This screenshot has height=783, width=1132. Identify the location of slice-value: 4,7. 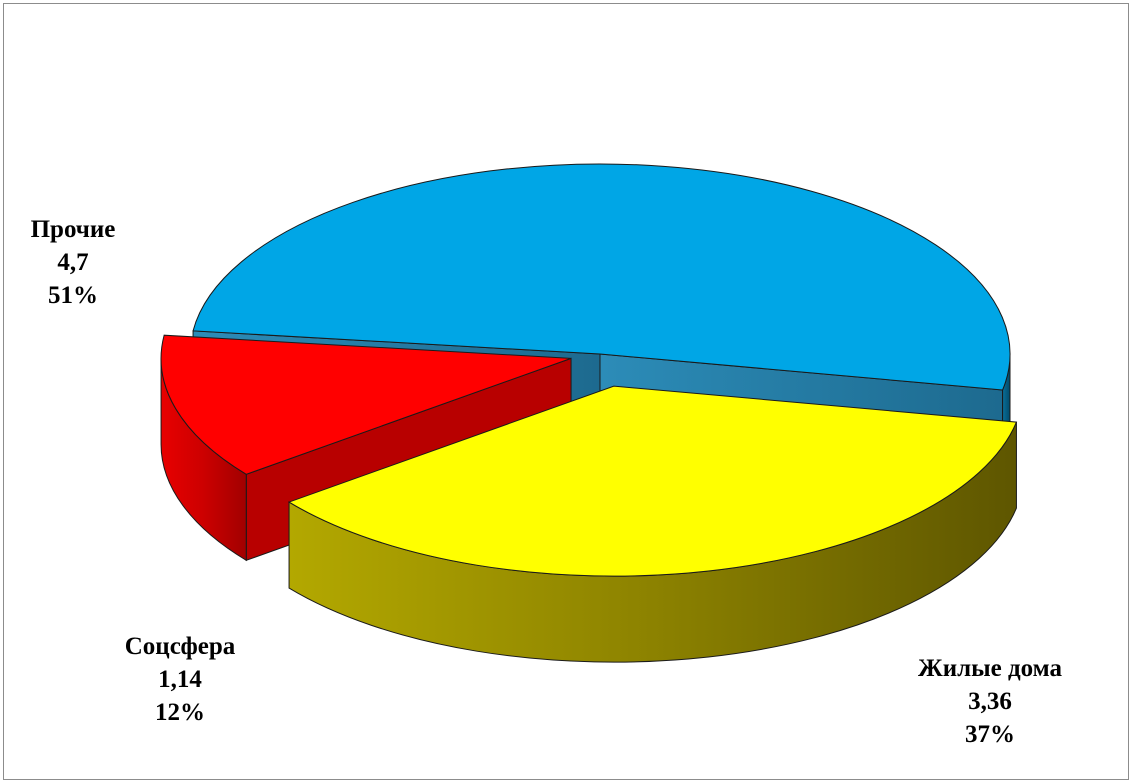
(73, 262).